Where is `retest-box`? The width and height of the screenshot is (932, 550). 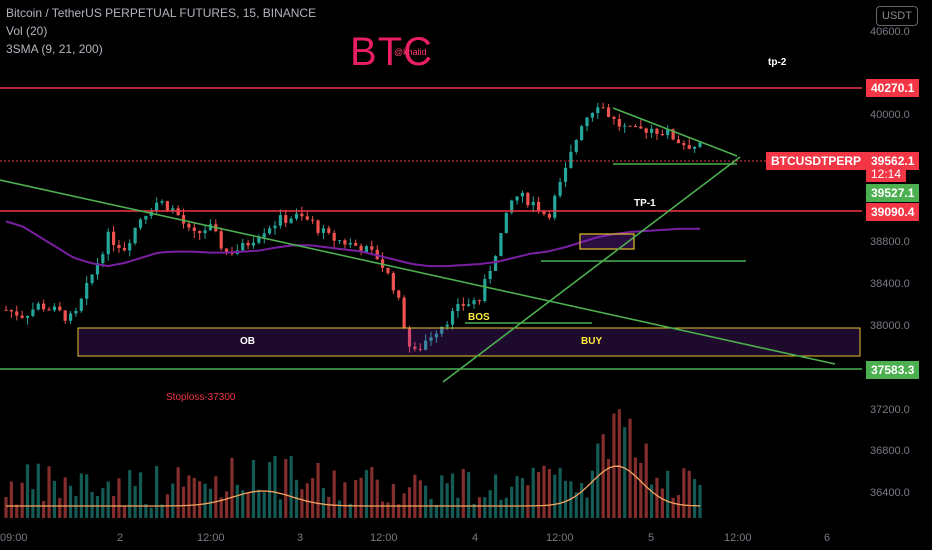
retest-box is located at coordinates (607, 241).